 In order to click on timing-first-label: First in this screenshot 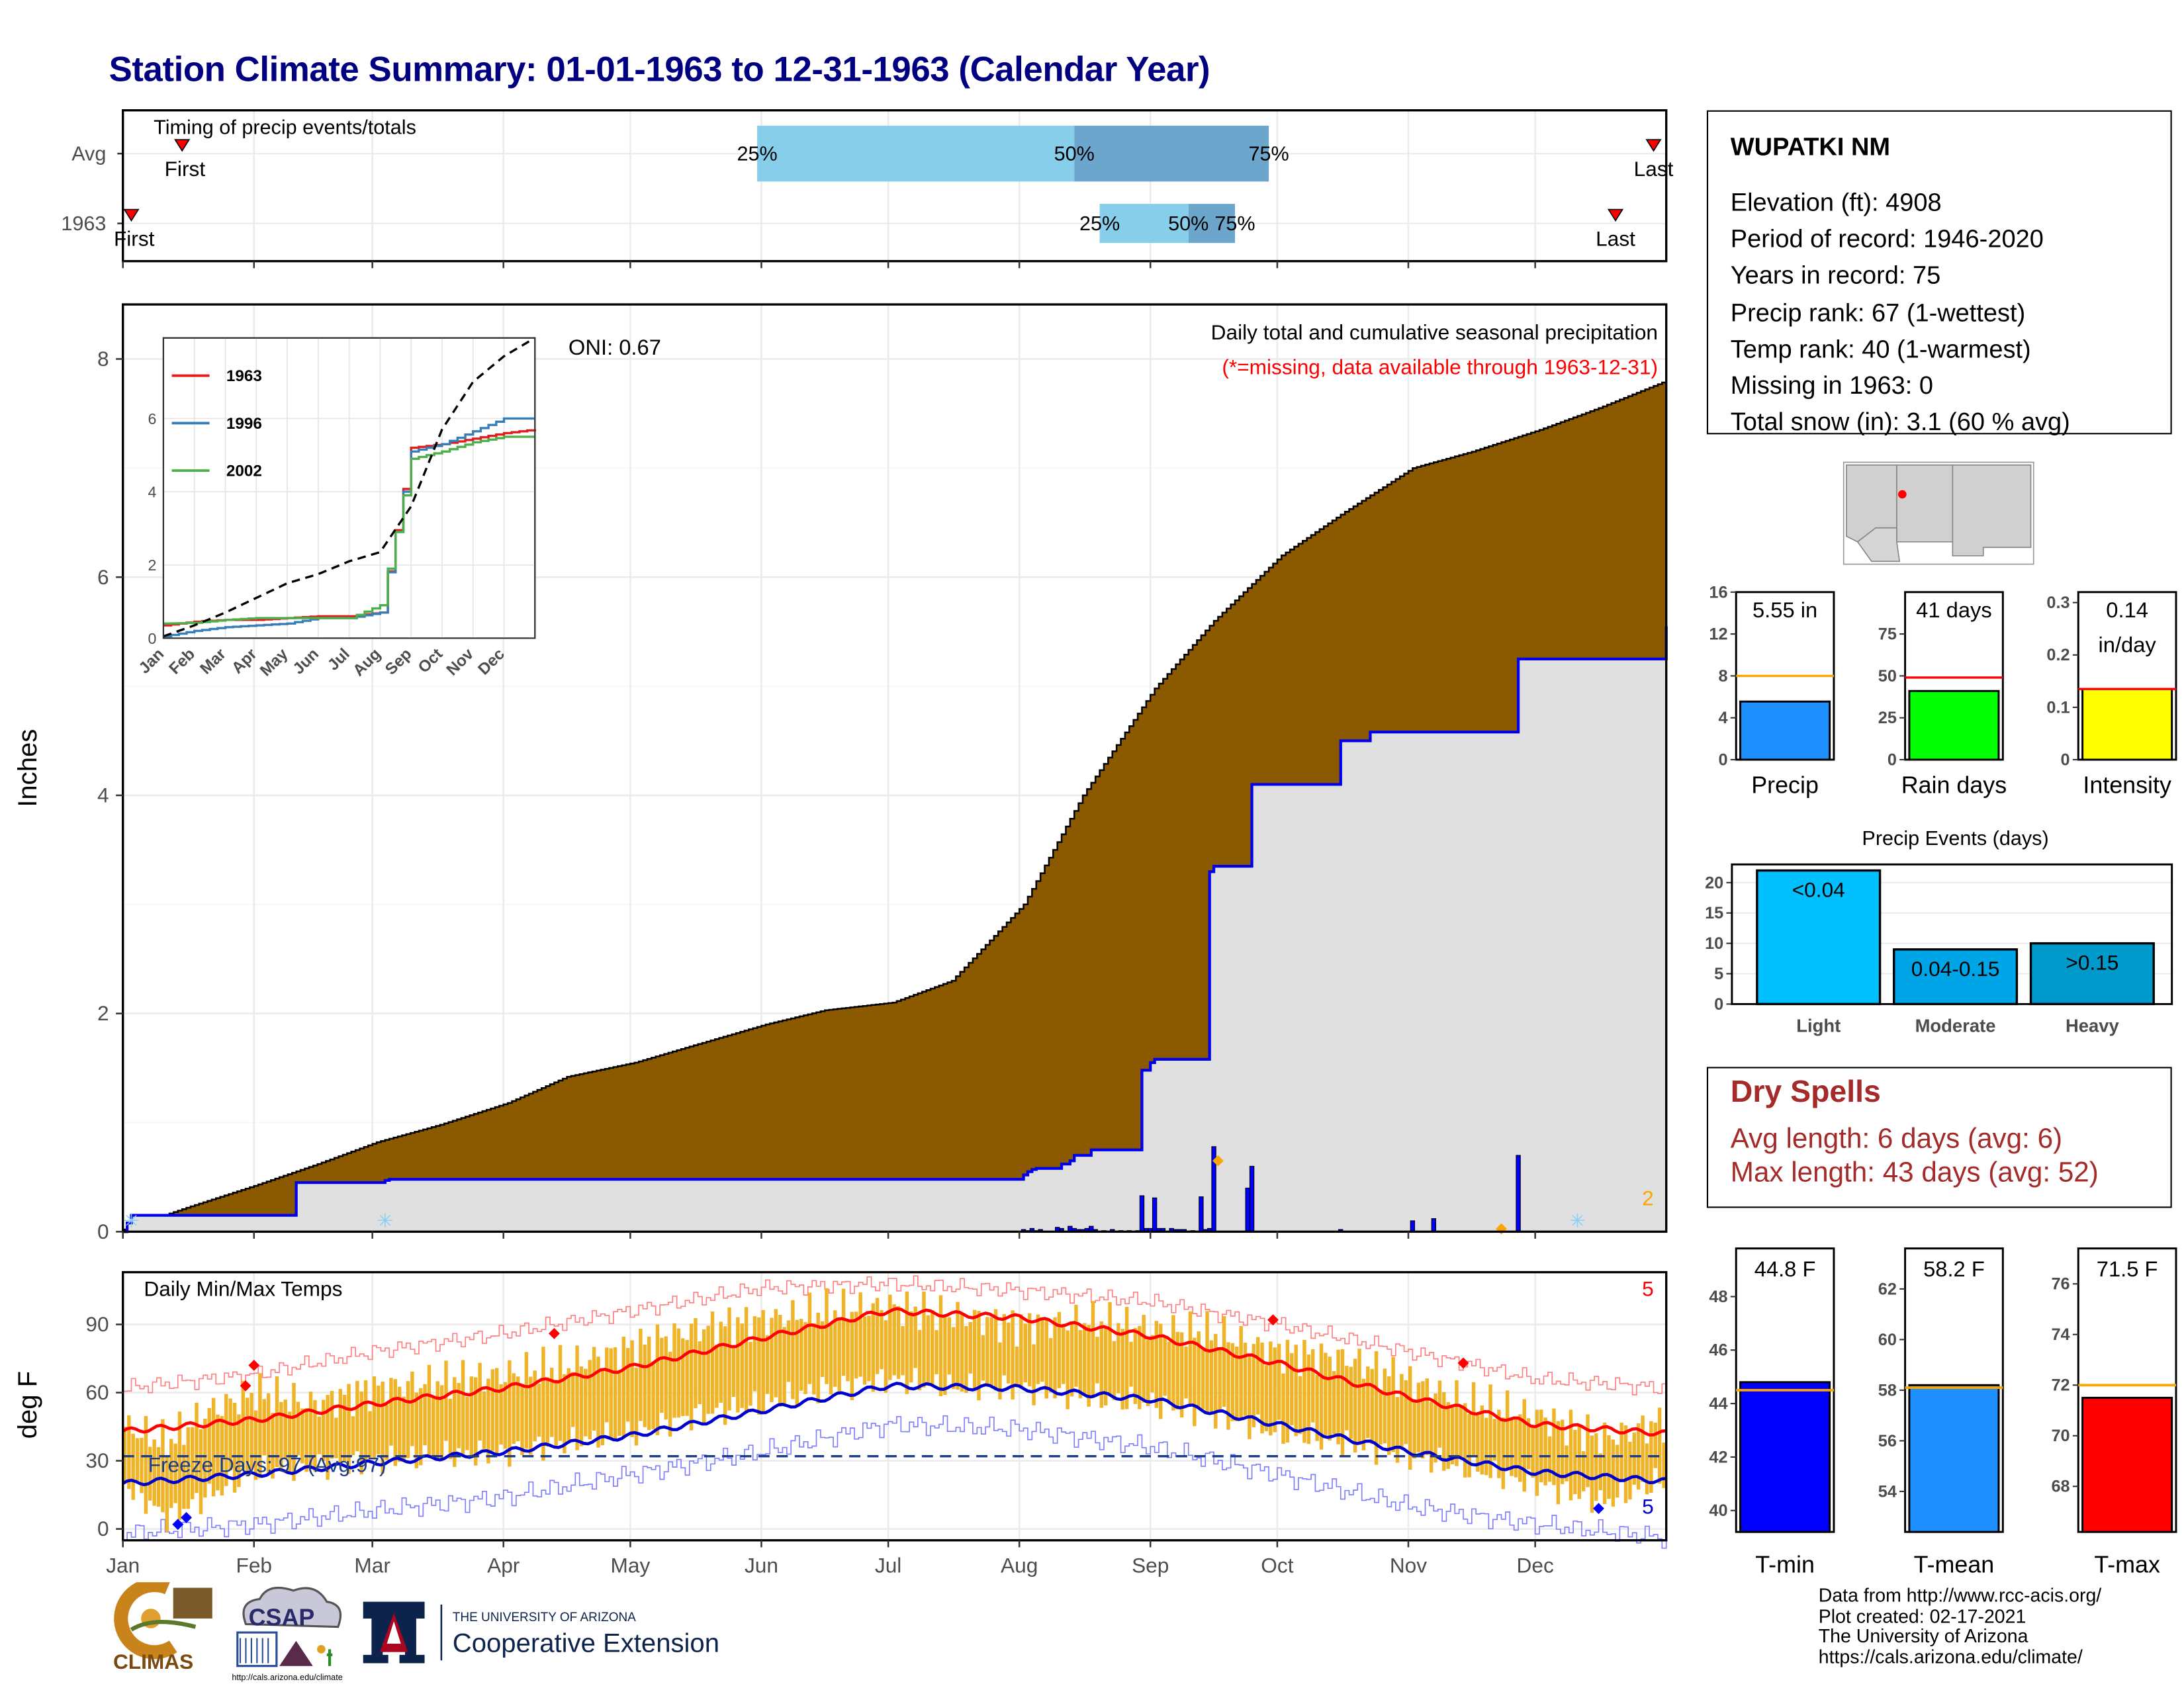, I will do `click(186, 169)`.